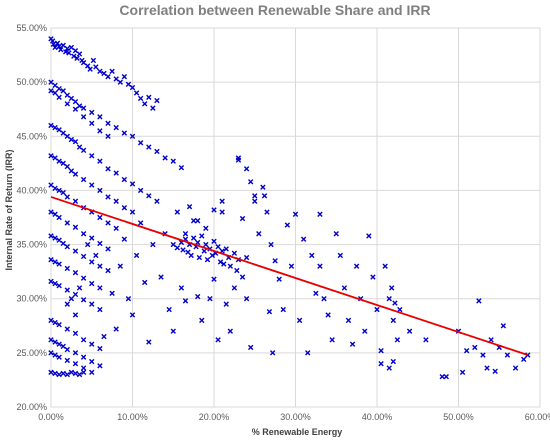  What do you see at coordinates (31, 407) in the screenshot?
I see `y-tick-label: 20.00%` at bounding box center [31, 407].